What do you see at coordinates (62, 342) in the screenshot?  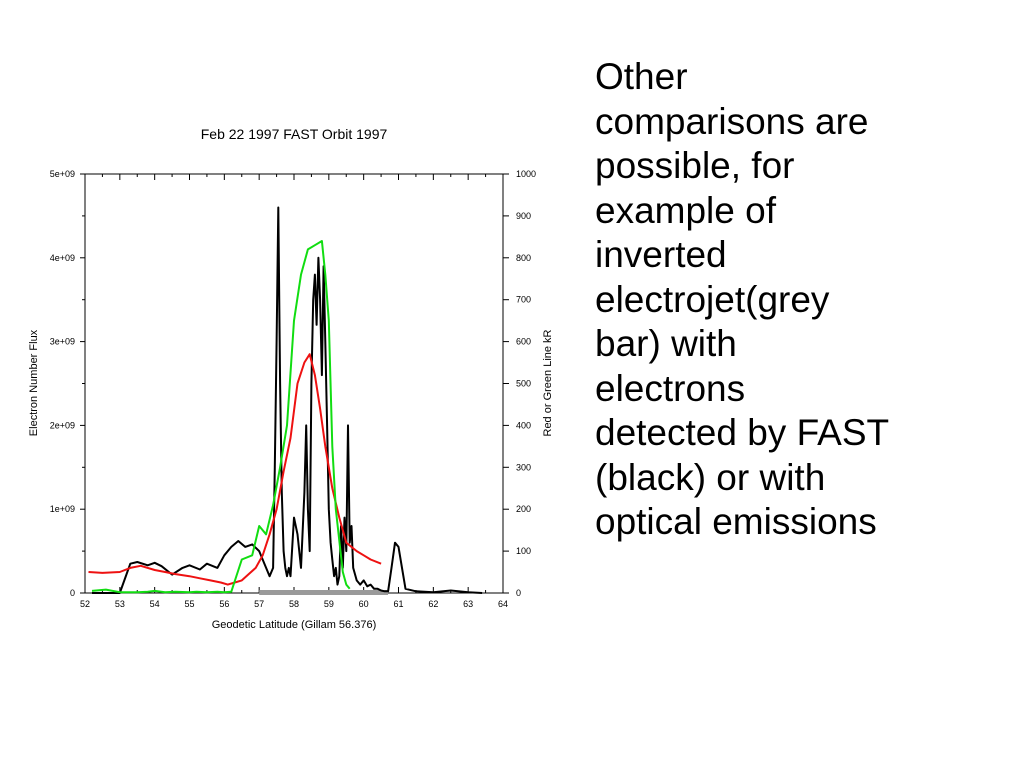 I see `y-tick-label: 3e+09` at bounding box center [62, 342].